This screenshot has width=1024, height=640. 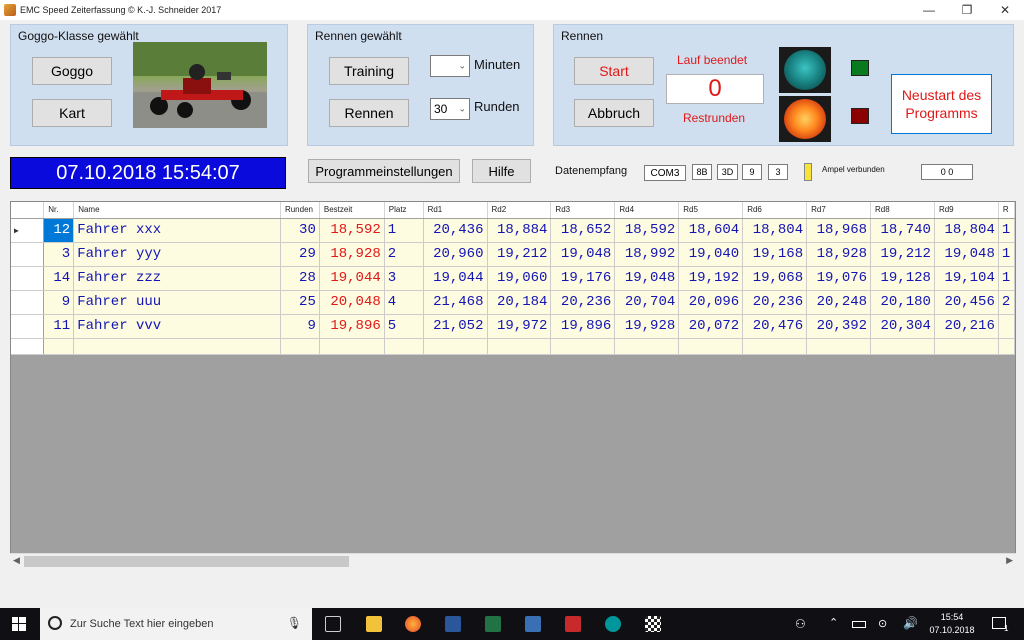 What do you see at coordinates (902, 210) in the screenshot?
I see `column-header: Rd8` at bounding box center [902, 210].